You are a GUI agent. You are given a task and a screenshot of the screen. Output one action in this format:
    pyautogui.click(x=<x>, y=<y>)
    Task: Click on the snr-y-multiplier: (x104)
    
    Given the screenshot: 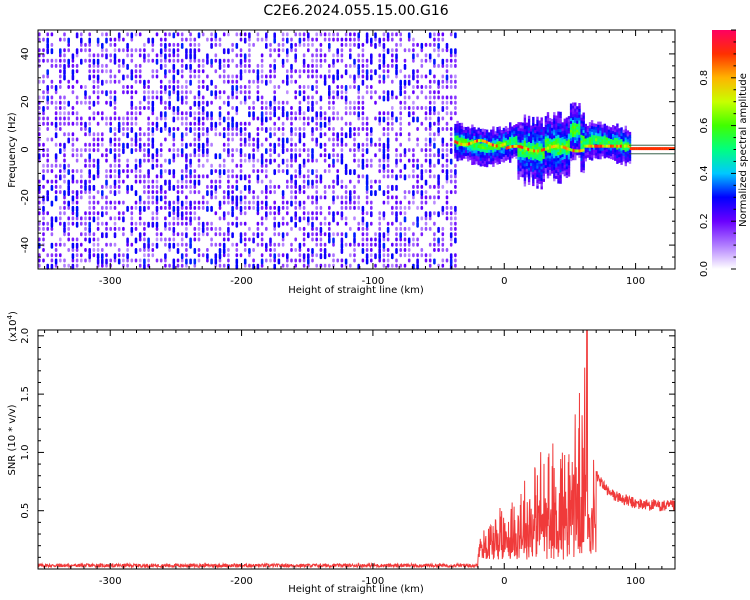 What is the action you would take?
    pyautogui.click(x=12, y=326)
    